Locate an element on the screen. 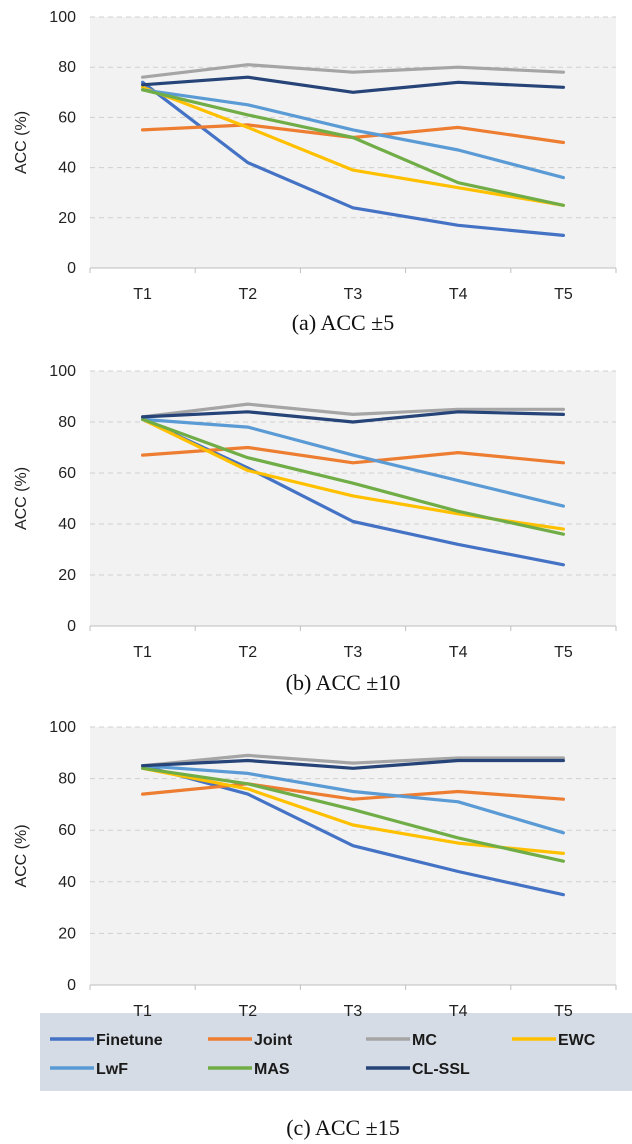  legend-label: CL-SSL is located at coordinates (441, 1069).